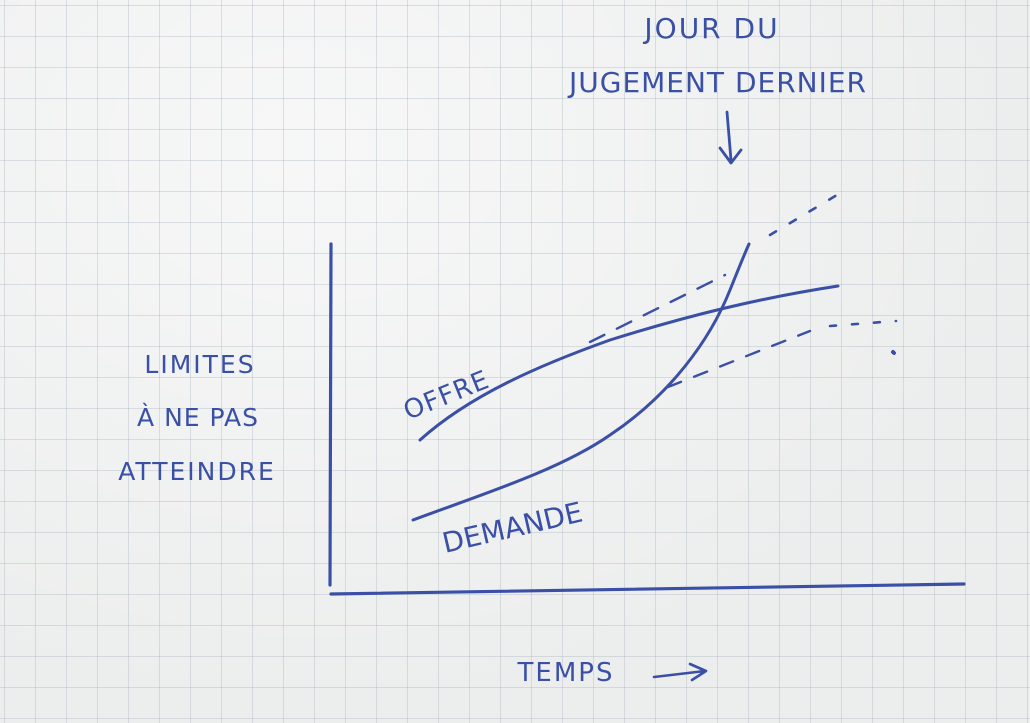 Image resolution: width=1030 pixels, height=723 pixels. I want to click on demand-curve, so click(581, 382).